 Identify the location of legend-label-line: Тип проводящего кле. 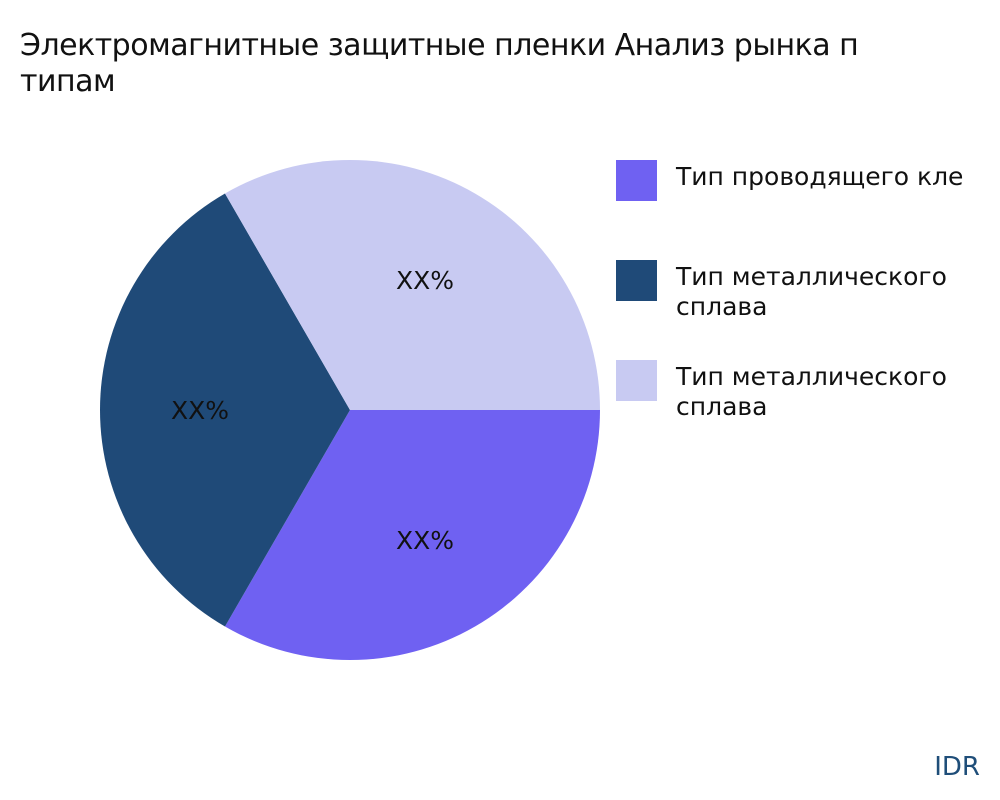
(820, 176).